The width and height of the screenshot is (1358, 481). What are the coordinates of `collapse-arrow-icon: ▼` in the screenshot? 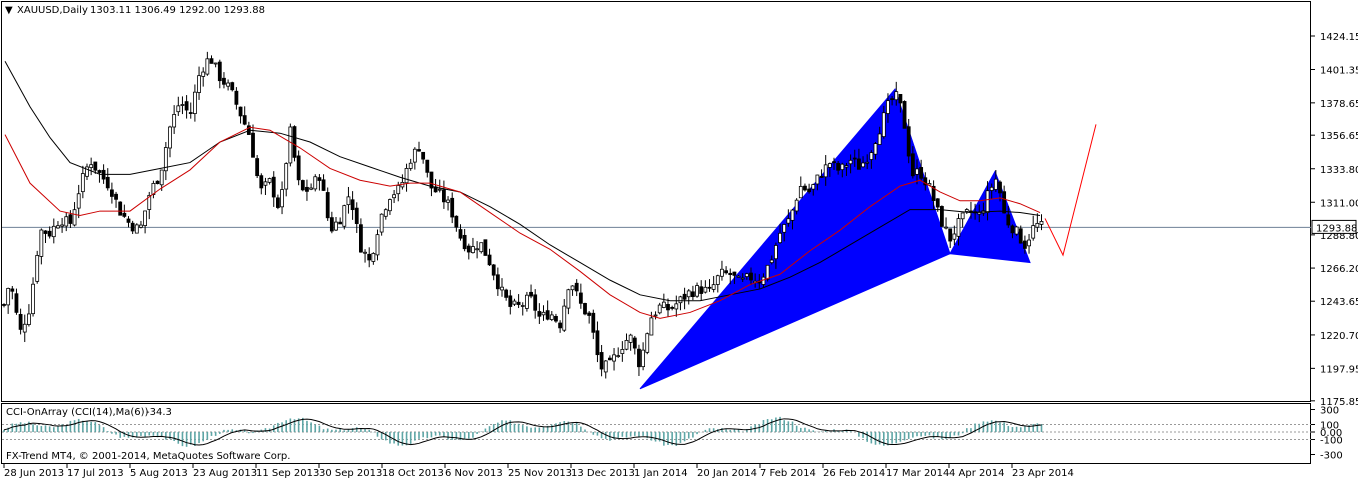 It's located at (9, 10).